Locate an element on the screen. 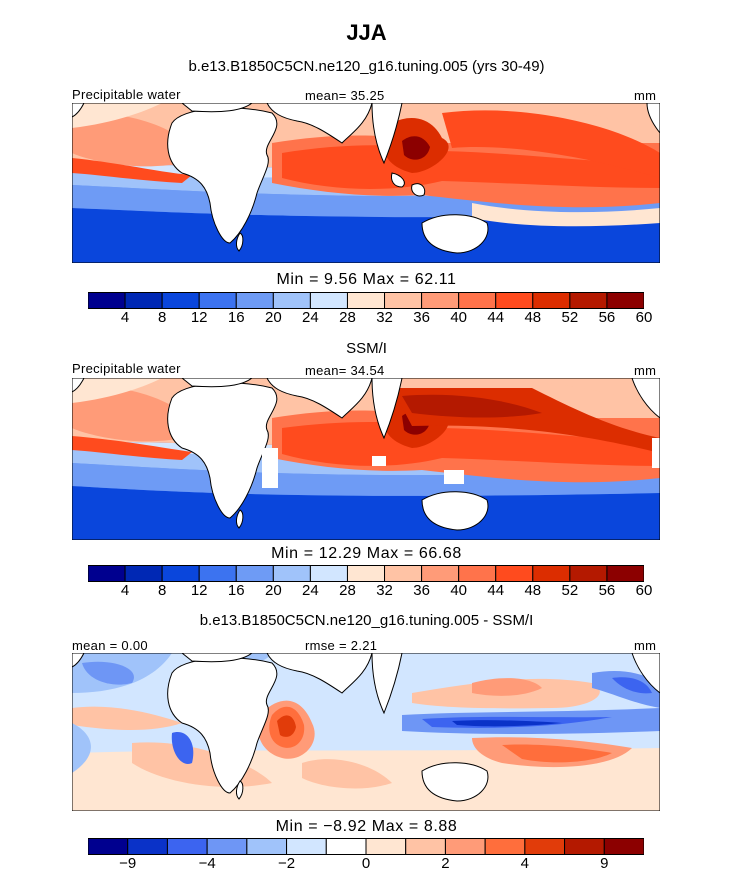  figure-title: JJA is located at coordinates (366, 32).